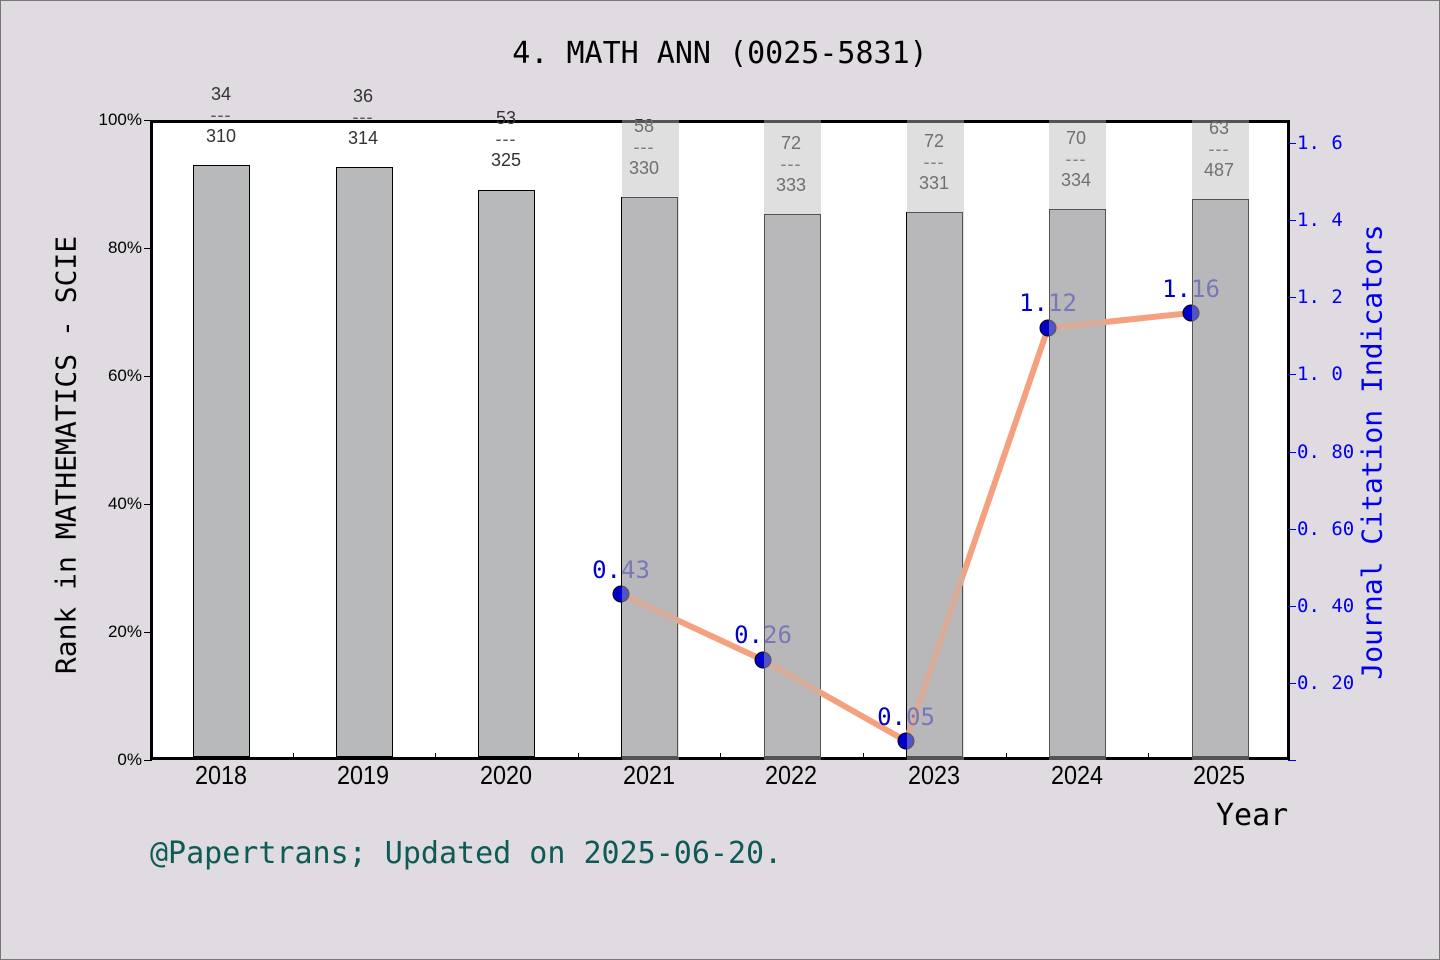 The image size is (1440, 960). Describe the element at coordinates (506, 160) in the screenshot. I see `total-value: 325` at that location.